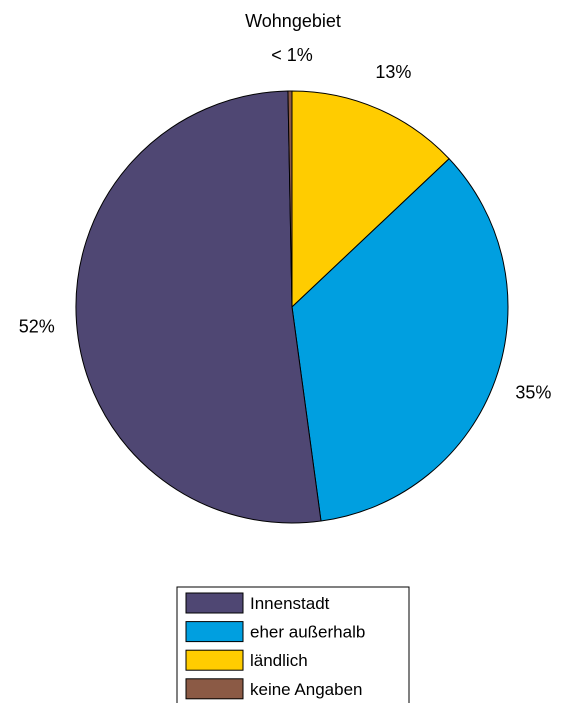 The height and width of the screenshot is (703, 563). I want to click on slice-laendlich, so click(370, 199).